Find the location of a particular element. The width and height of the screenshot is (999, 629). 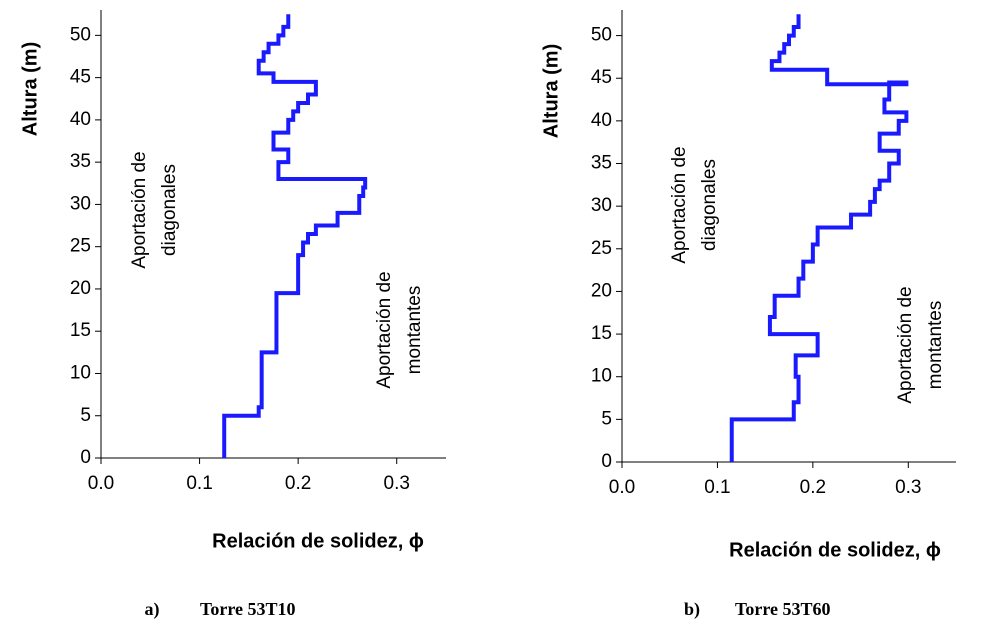

caption-label: b) is located at coordinates (692, 609).